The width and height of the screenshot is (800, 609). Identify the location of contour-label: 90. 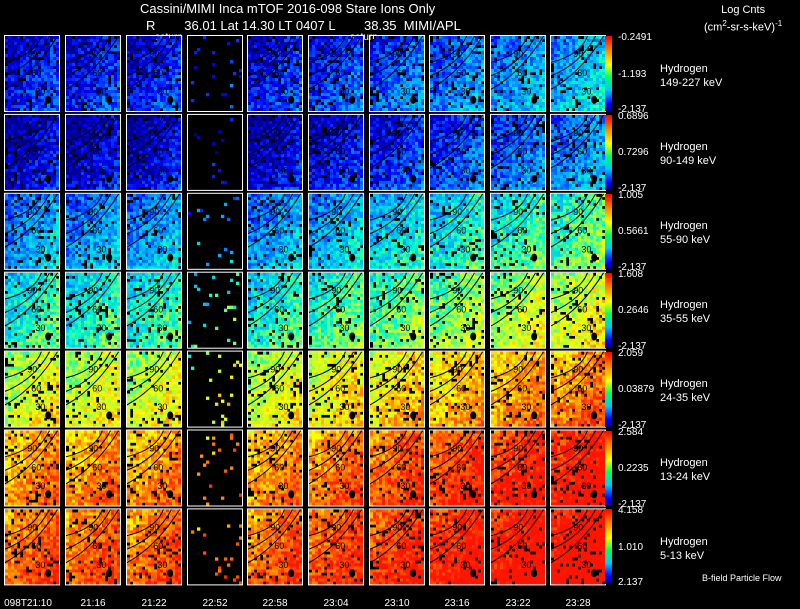
(154, 54).